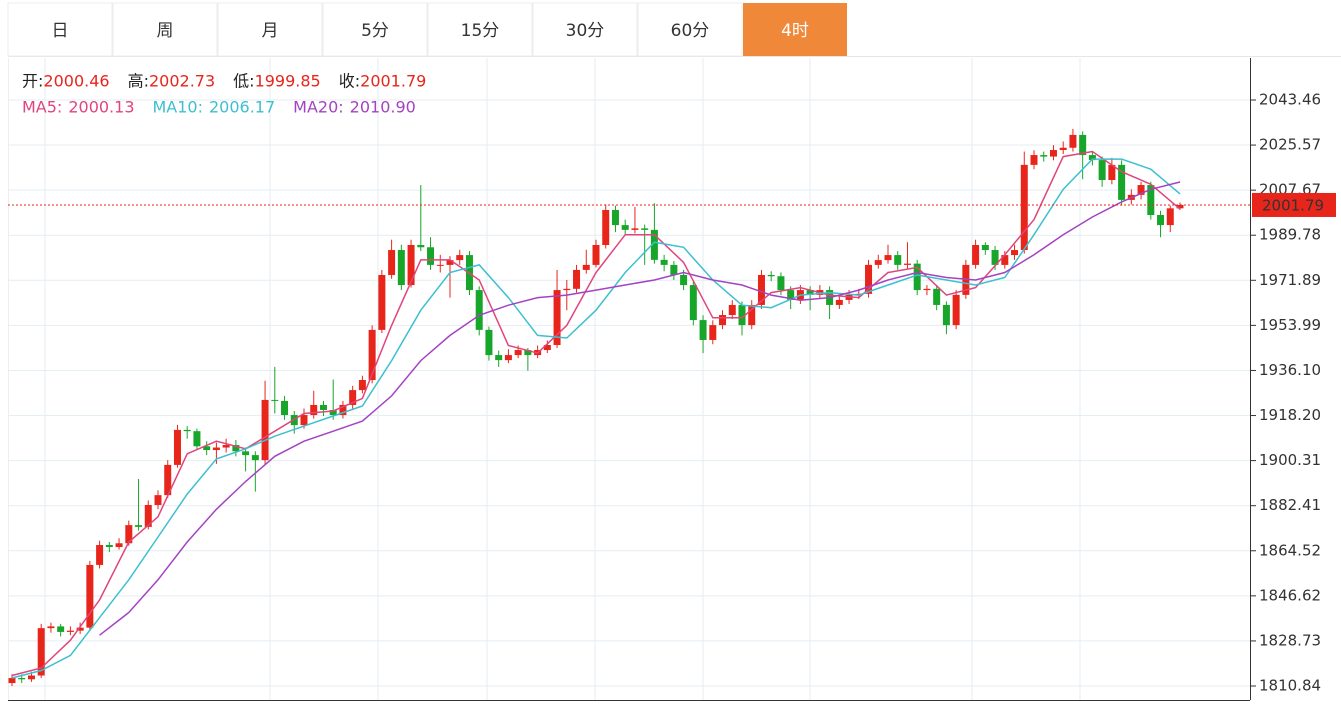  Describe the element at coordinates (42, 107) in the screenshot. I see `info-text: MA5:` at that location.